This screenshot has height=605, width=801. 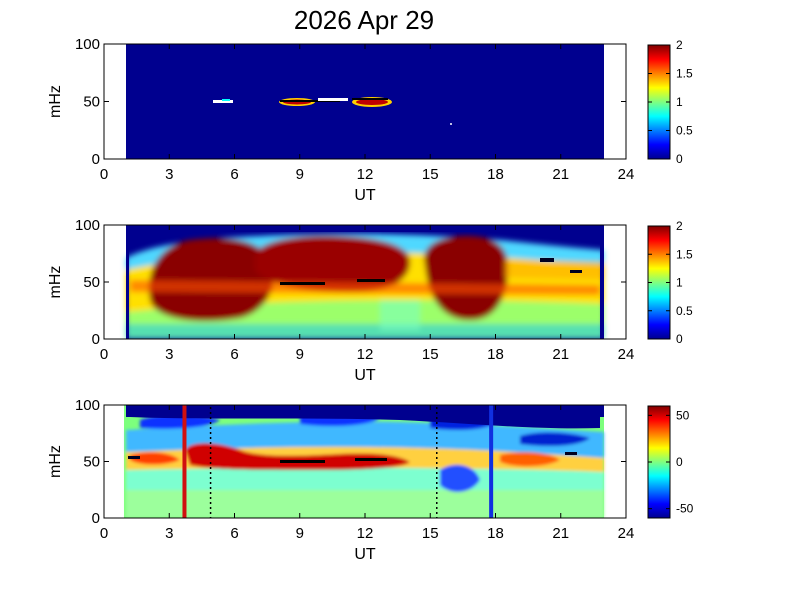 What do you see at coordinates (683, 415) in the screenshot?
I see `colorbar-tick-label: 50` at bounding box center [683, 415].